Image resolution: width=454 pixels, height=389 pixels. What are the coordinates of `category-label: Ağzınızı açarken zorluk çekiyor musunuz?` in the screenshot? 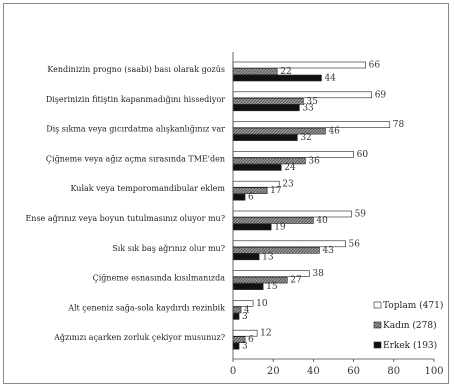 It's located at (139, 337).